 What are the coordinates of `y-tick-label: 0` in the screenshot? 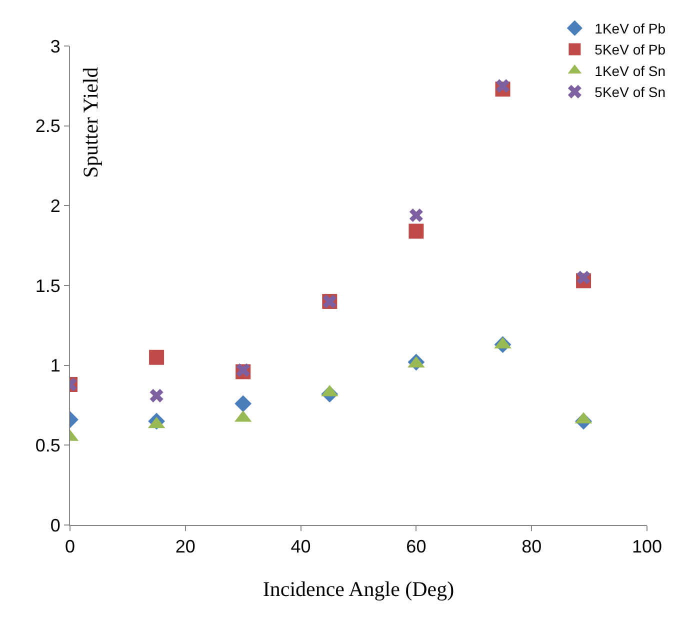 It's located at (55, 525).